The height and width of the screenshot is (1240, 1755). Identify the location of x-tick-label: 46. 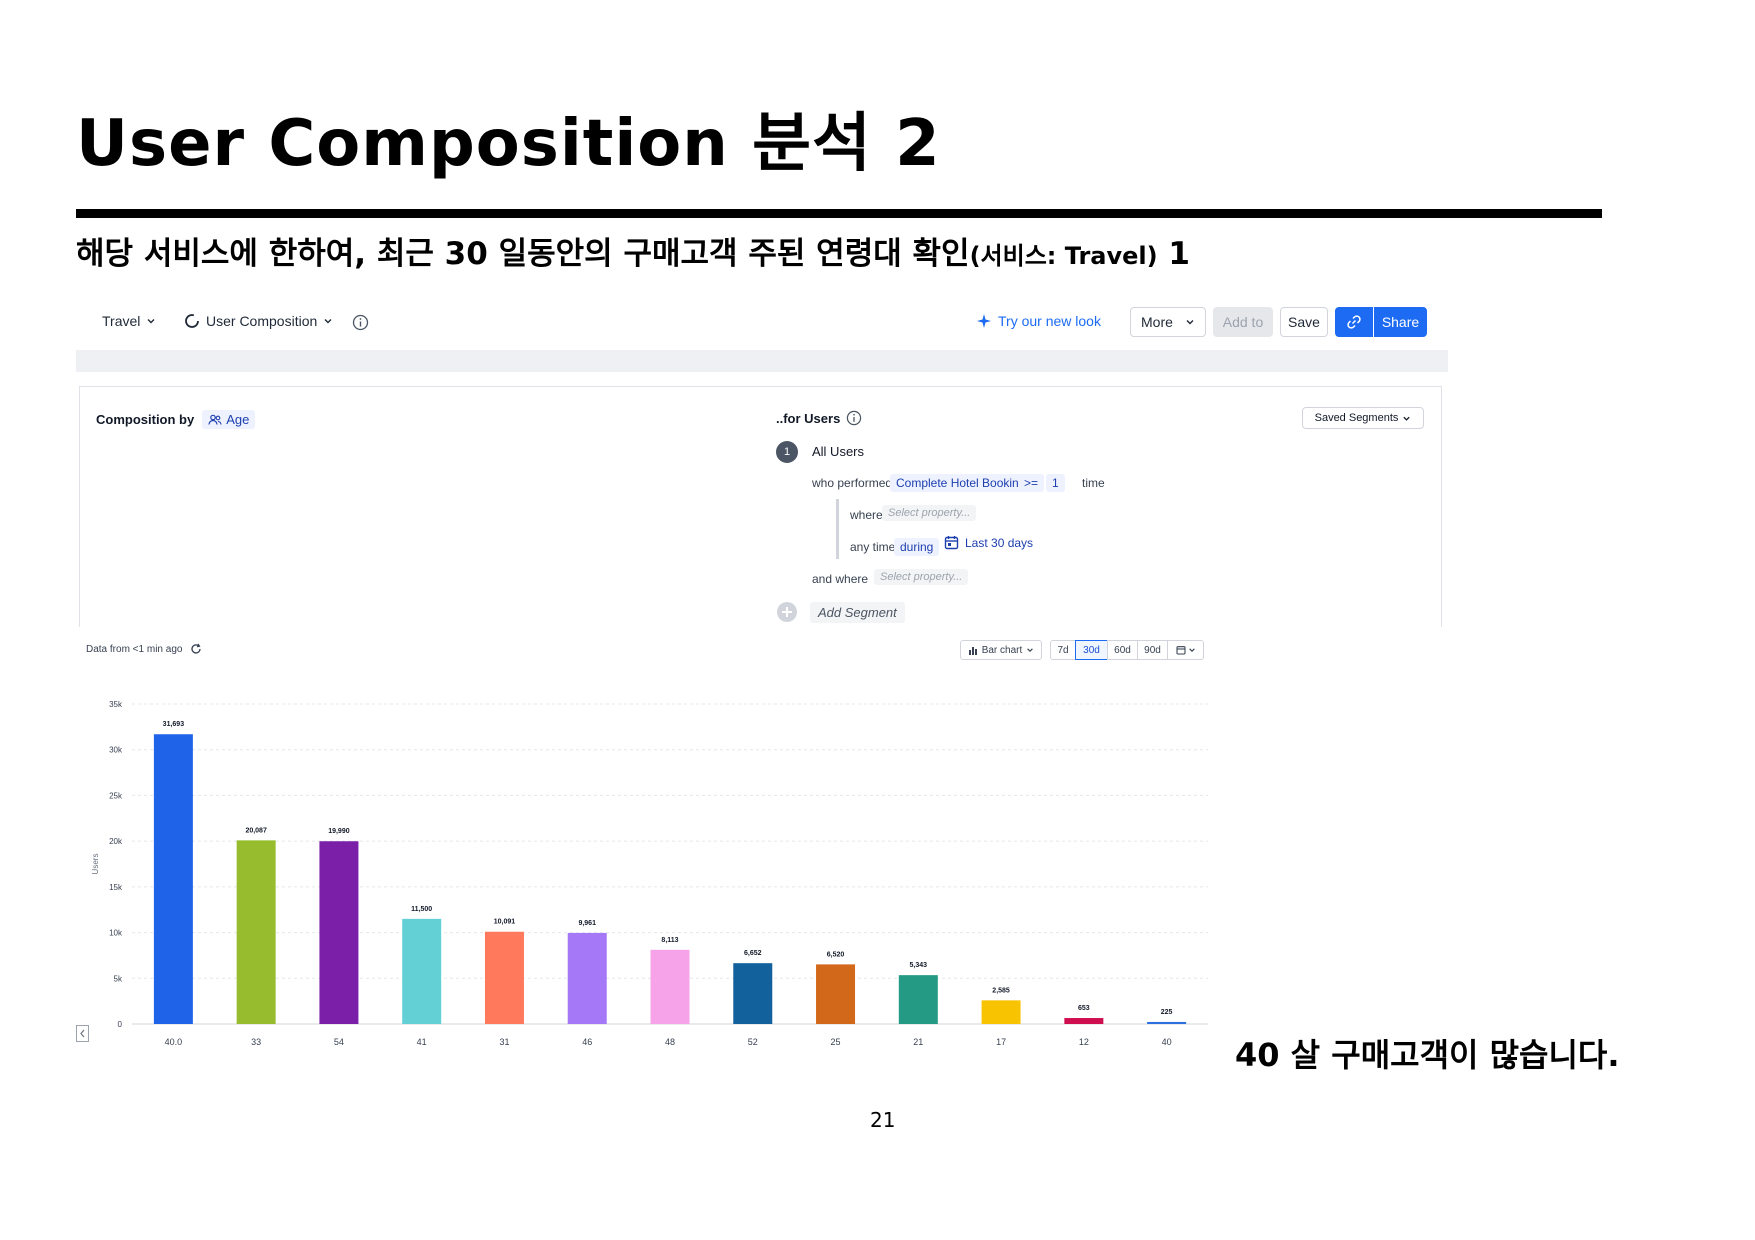
(587, 1042).